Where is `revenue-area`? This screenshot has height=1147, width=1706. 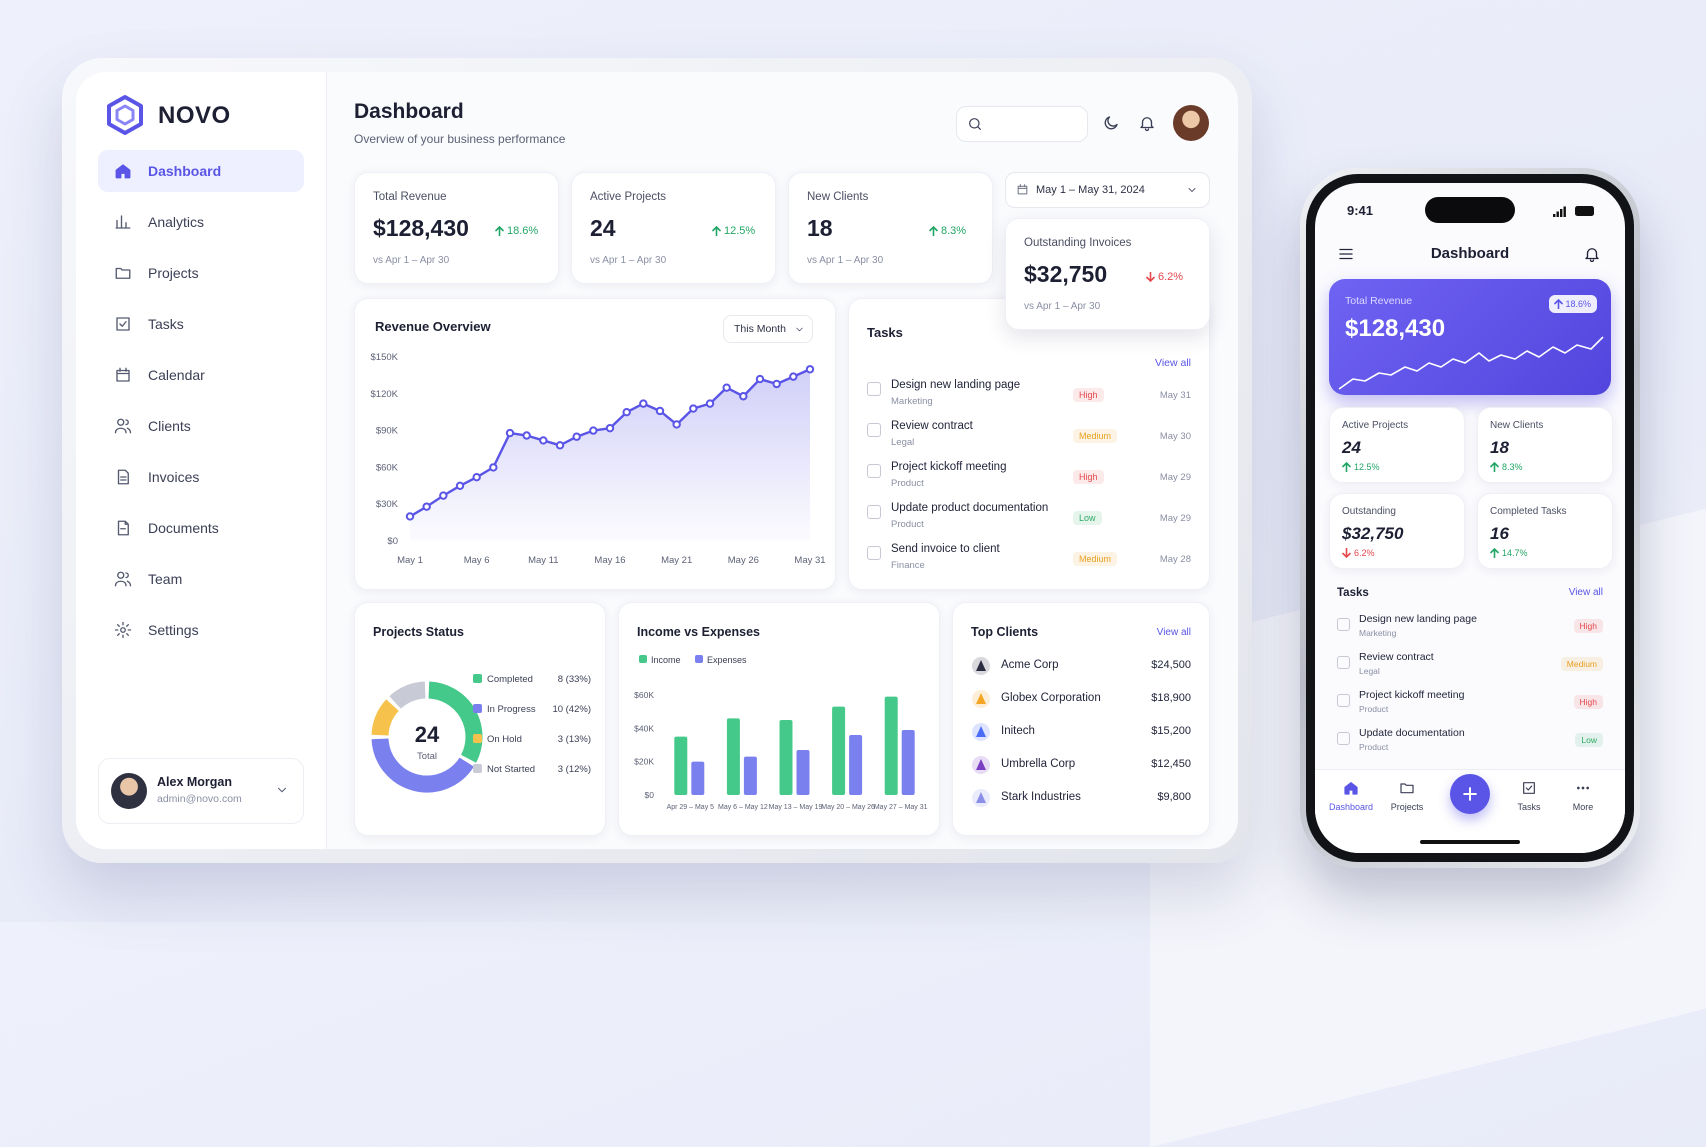 revenue-area is located at coordinates (610, 455).